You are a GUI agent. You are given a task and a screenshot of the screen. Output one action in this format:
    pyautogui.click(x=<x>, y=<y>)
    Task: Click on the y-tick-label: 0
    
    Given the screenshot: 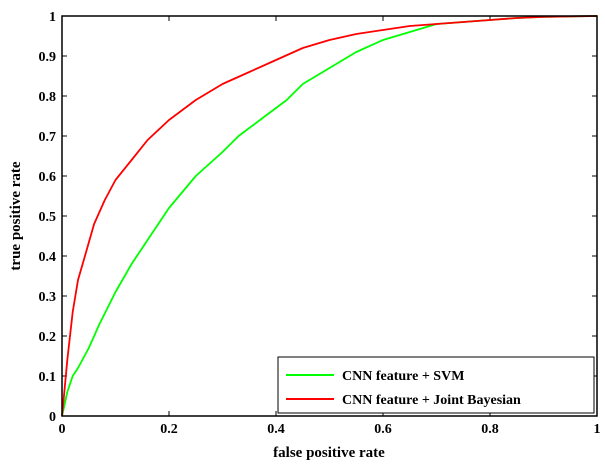 What is the action you would take?
    pyautogui.click(x=52, y=417)
    